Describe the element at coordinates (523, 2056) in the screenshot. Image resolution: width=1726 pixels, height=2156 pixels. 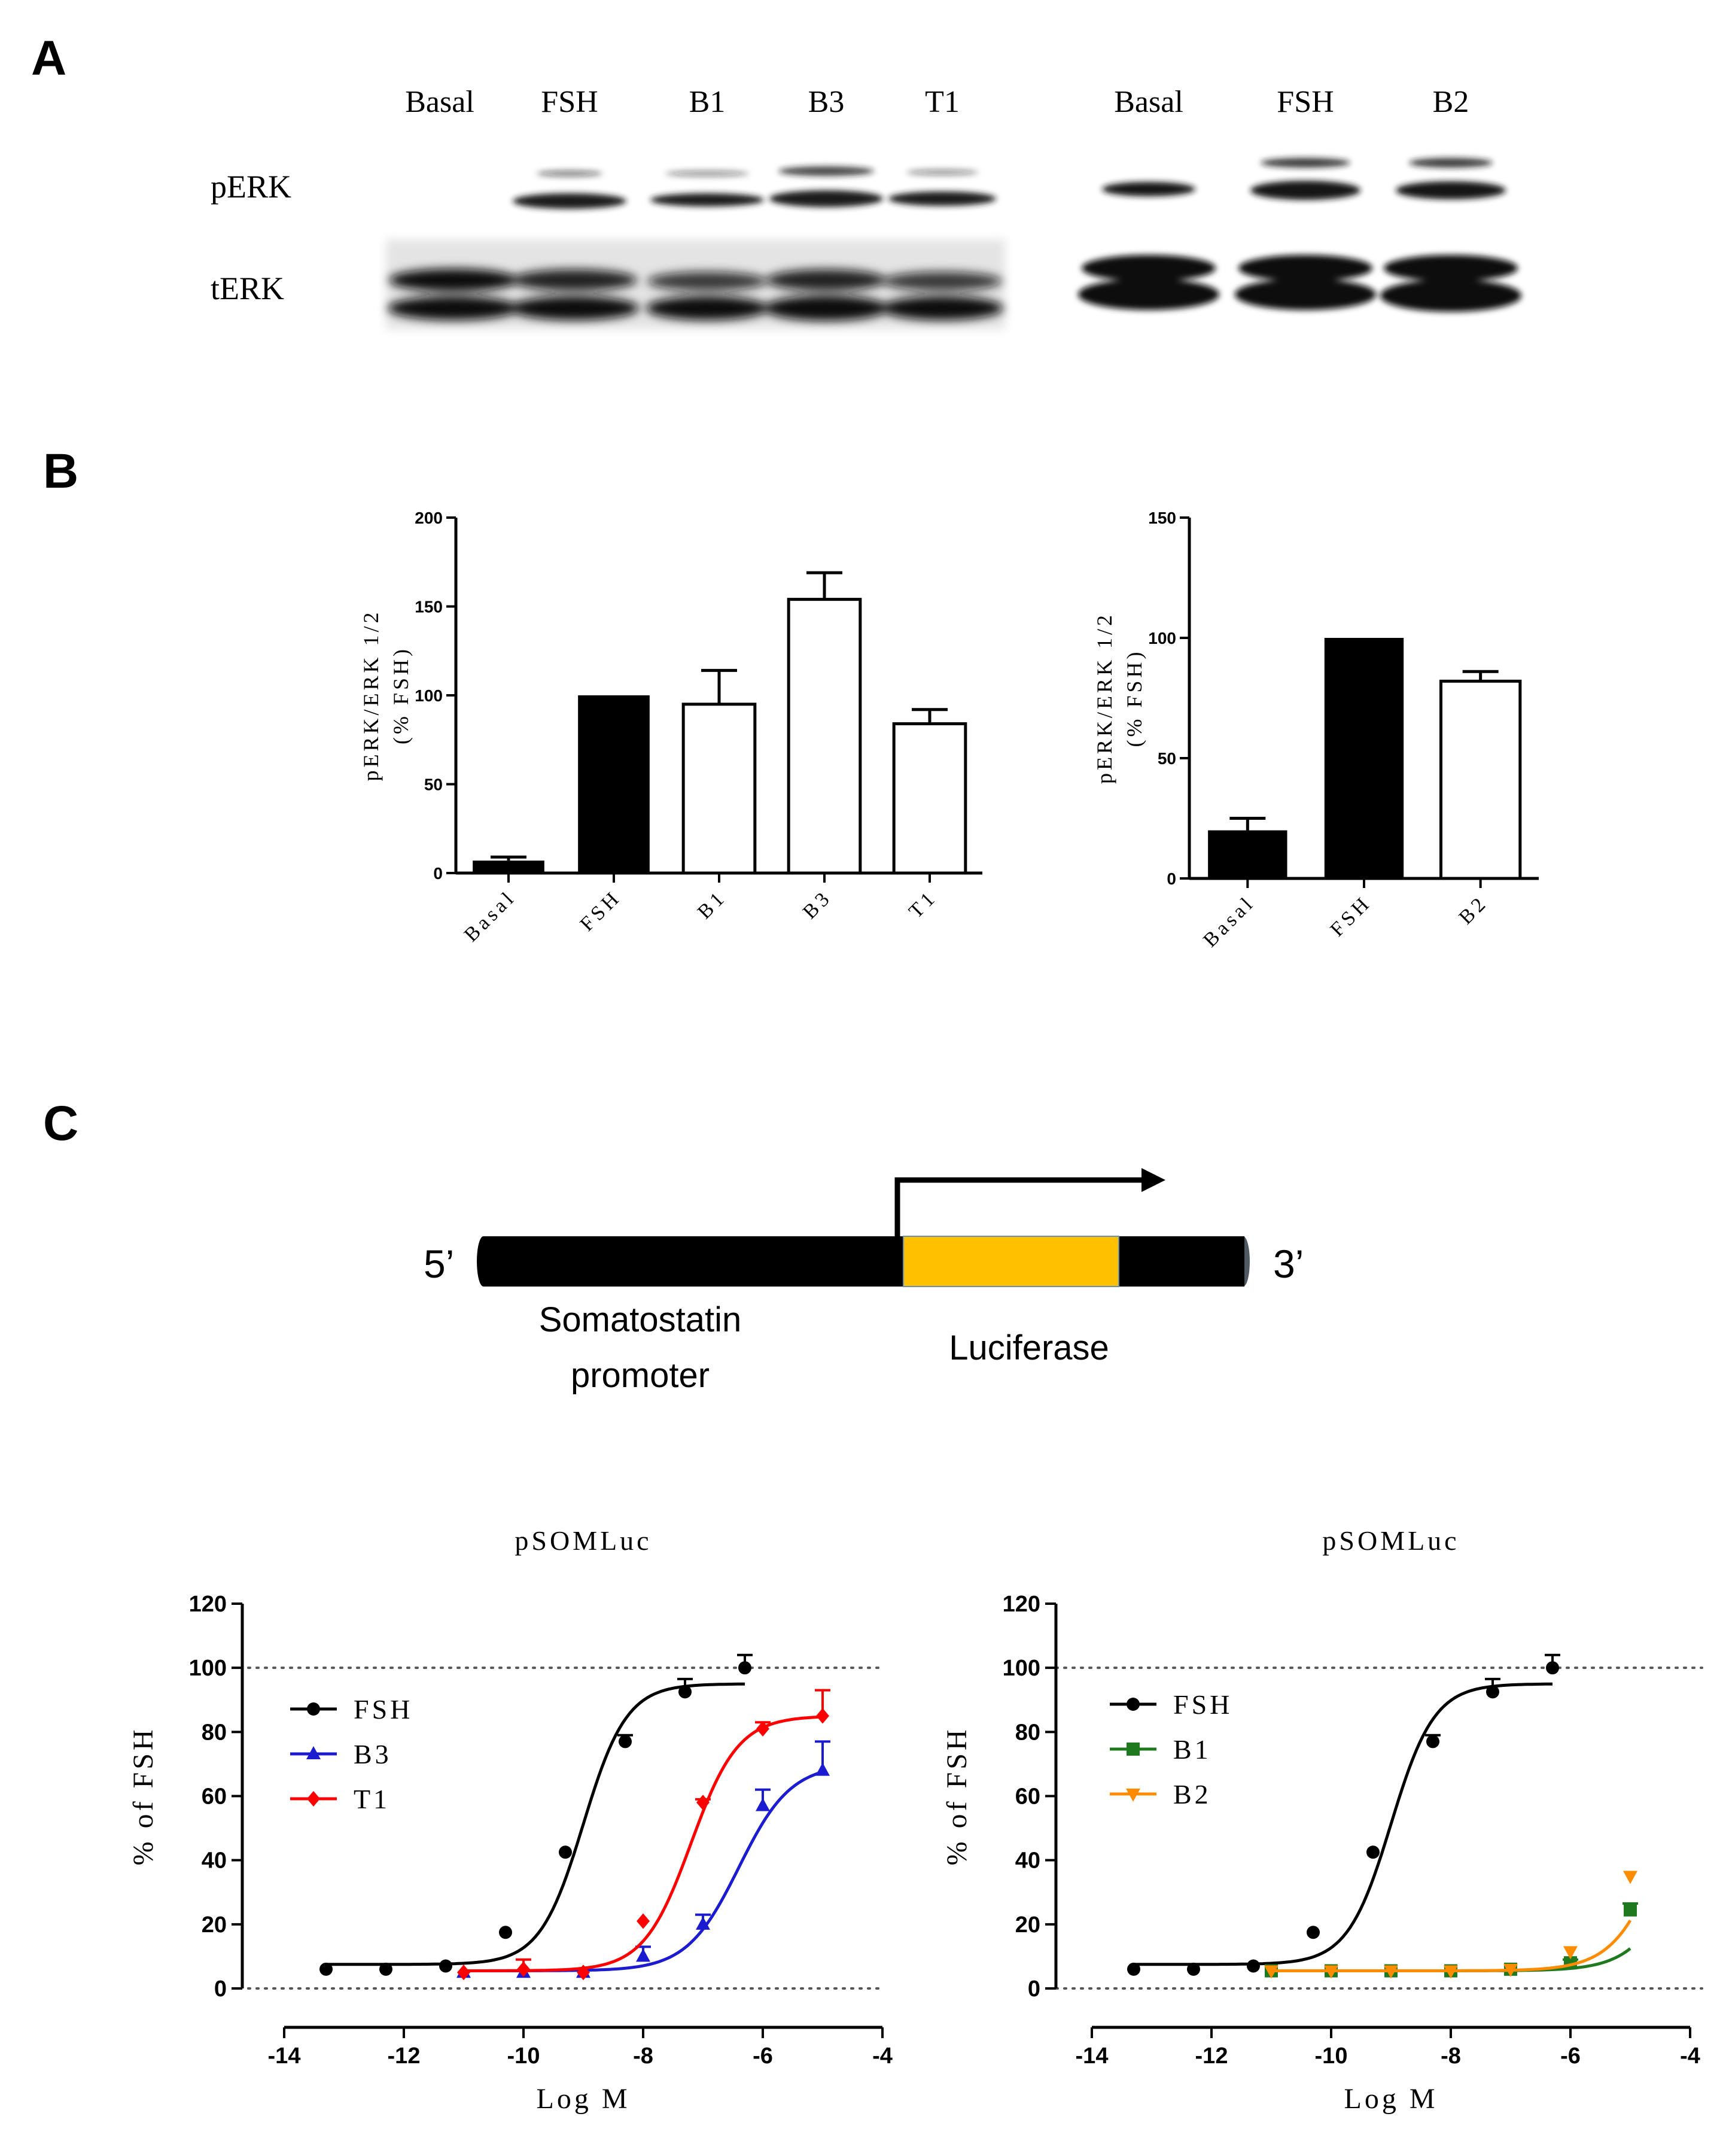
I see `x-tick-label: -10` at that location.